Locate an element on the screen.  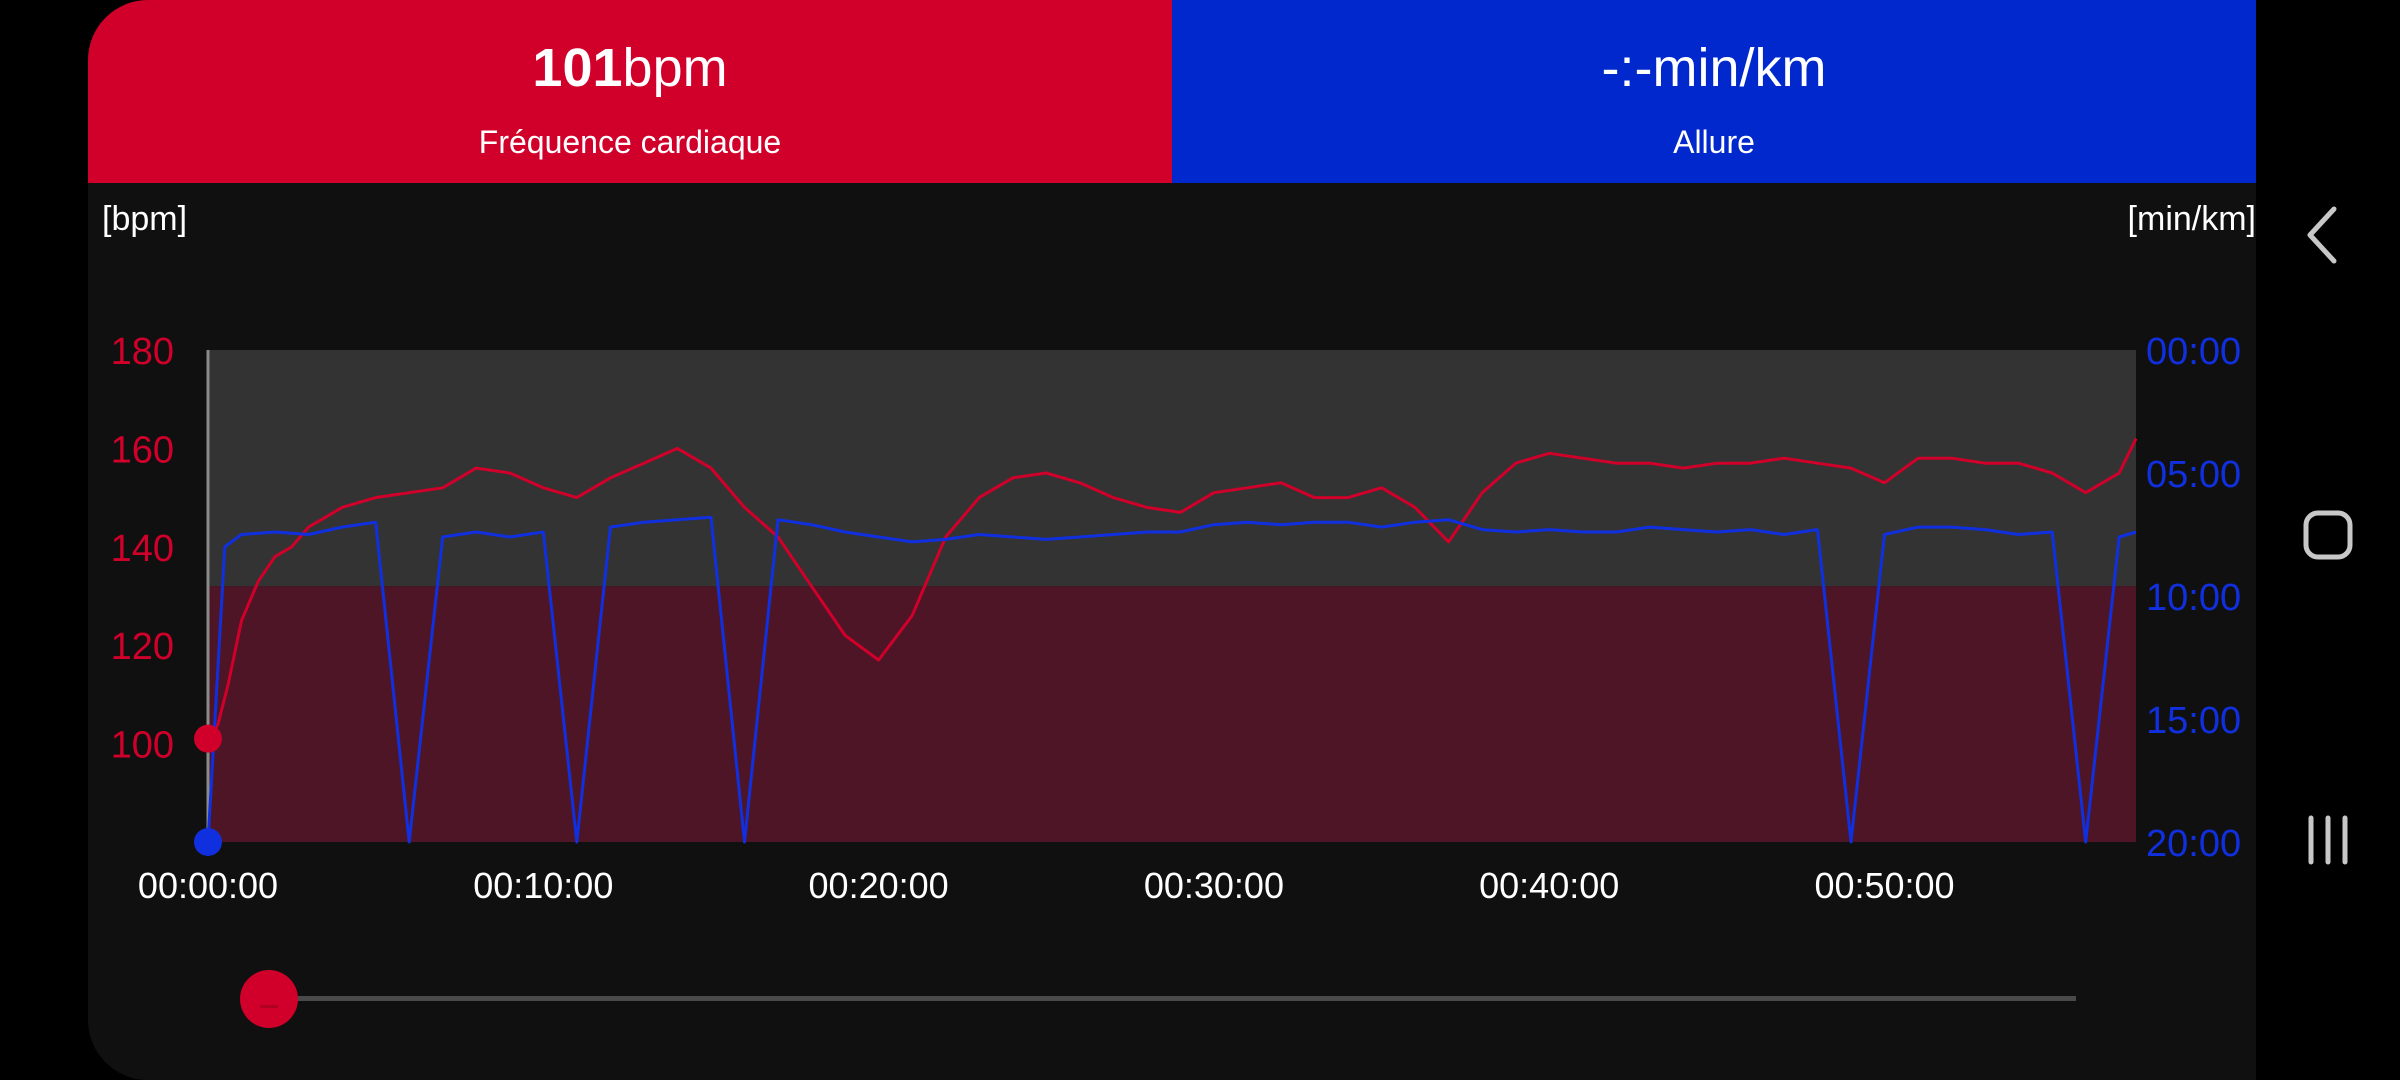
chart-x-tick-label: 00:20:00 is located at coordinates (879, 885).